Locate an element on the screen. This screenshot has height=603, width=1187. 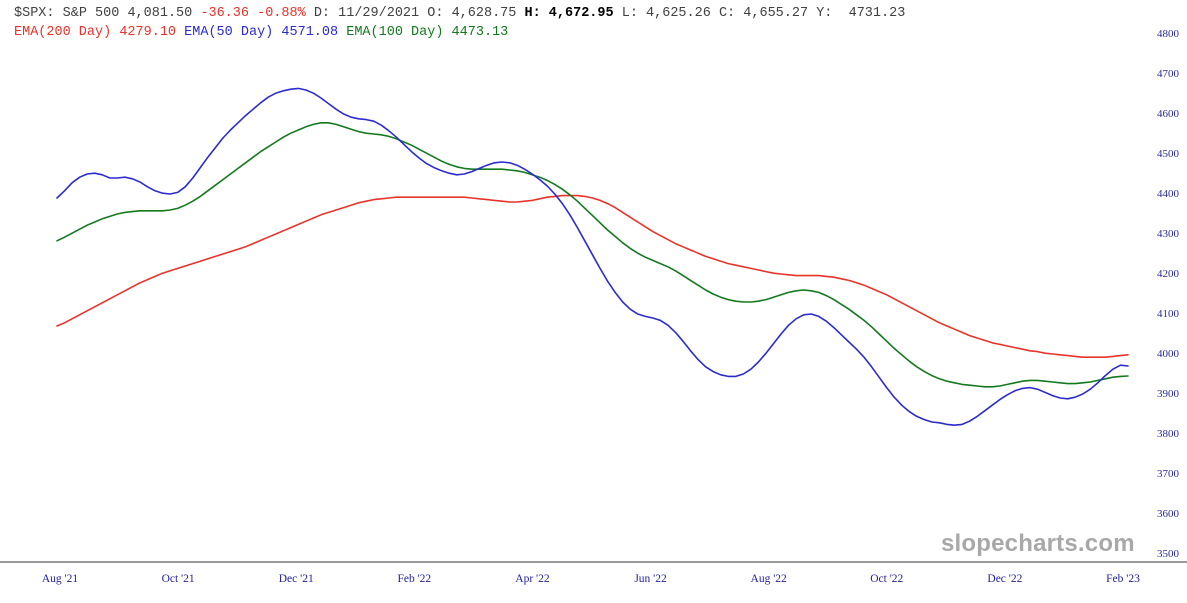
x-tick-apr22: Apr '22 is located at coordinates (532, 579).